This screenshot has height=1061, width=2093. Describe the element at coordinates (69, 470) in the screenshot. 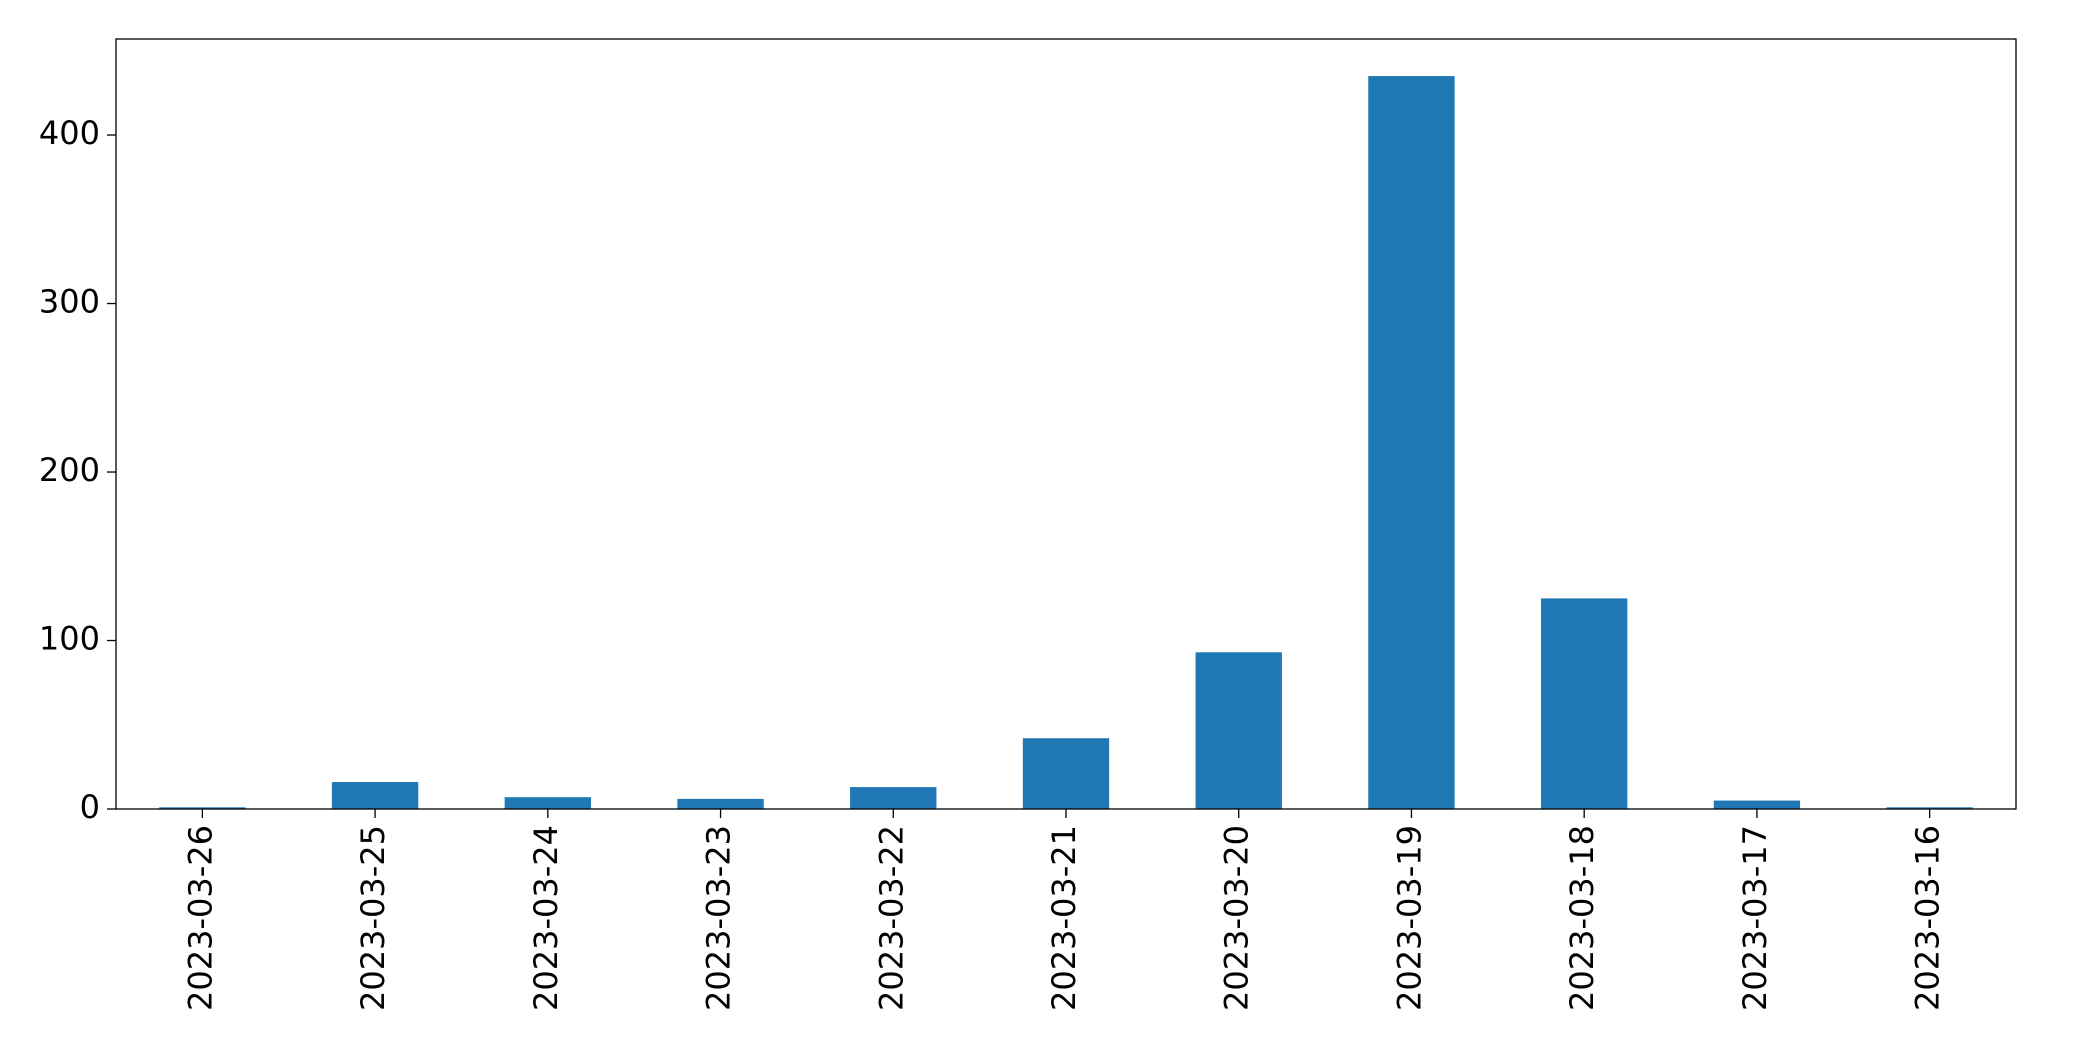

I see `y-tick-label: 200` at that location.